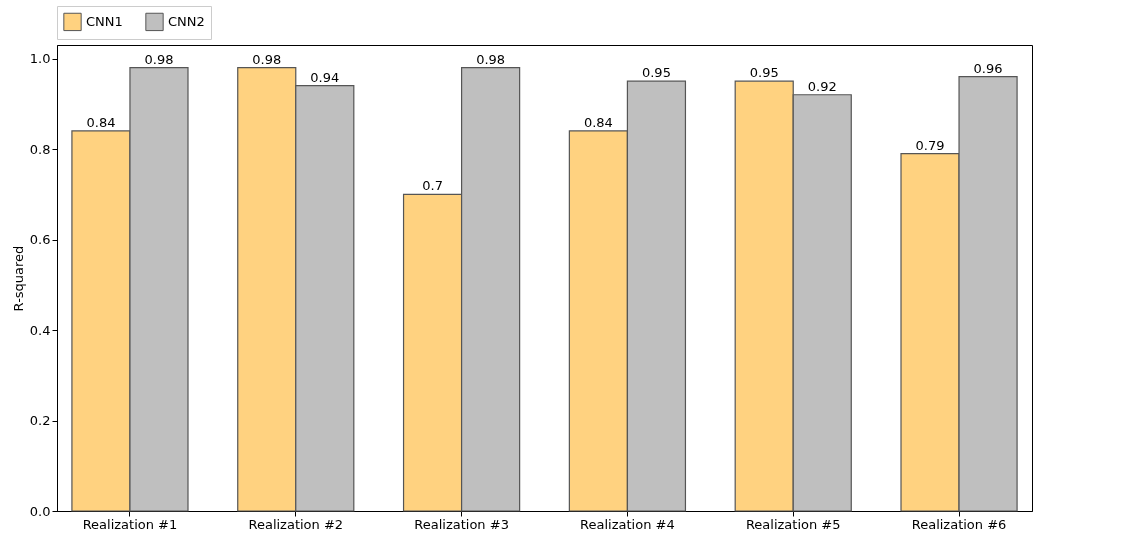 The image size is (1136, 542). Describe the element at coordinates (930, 145) in the screenshot. I see `data-label: 0.79` at that location.